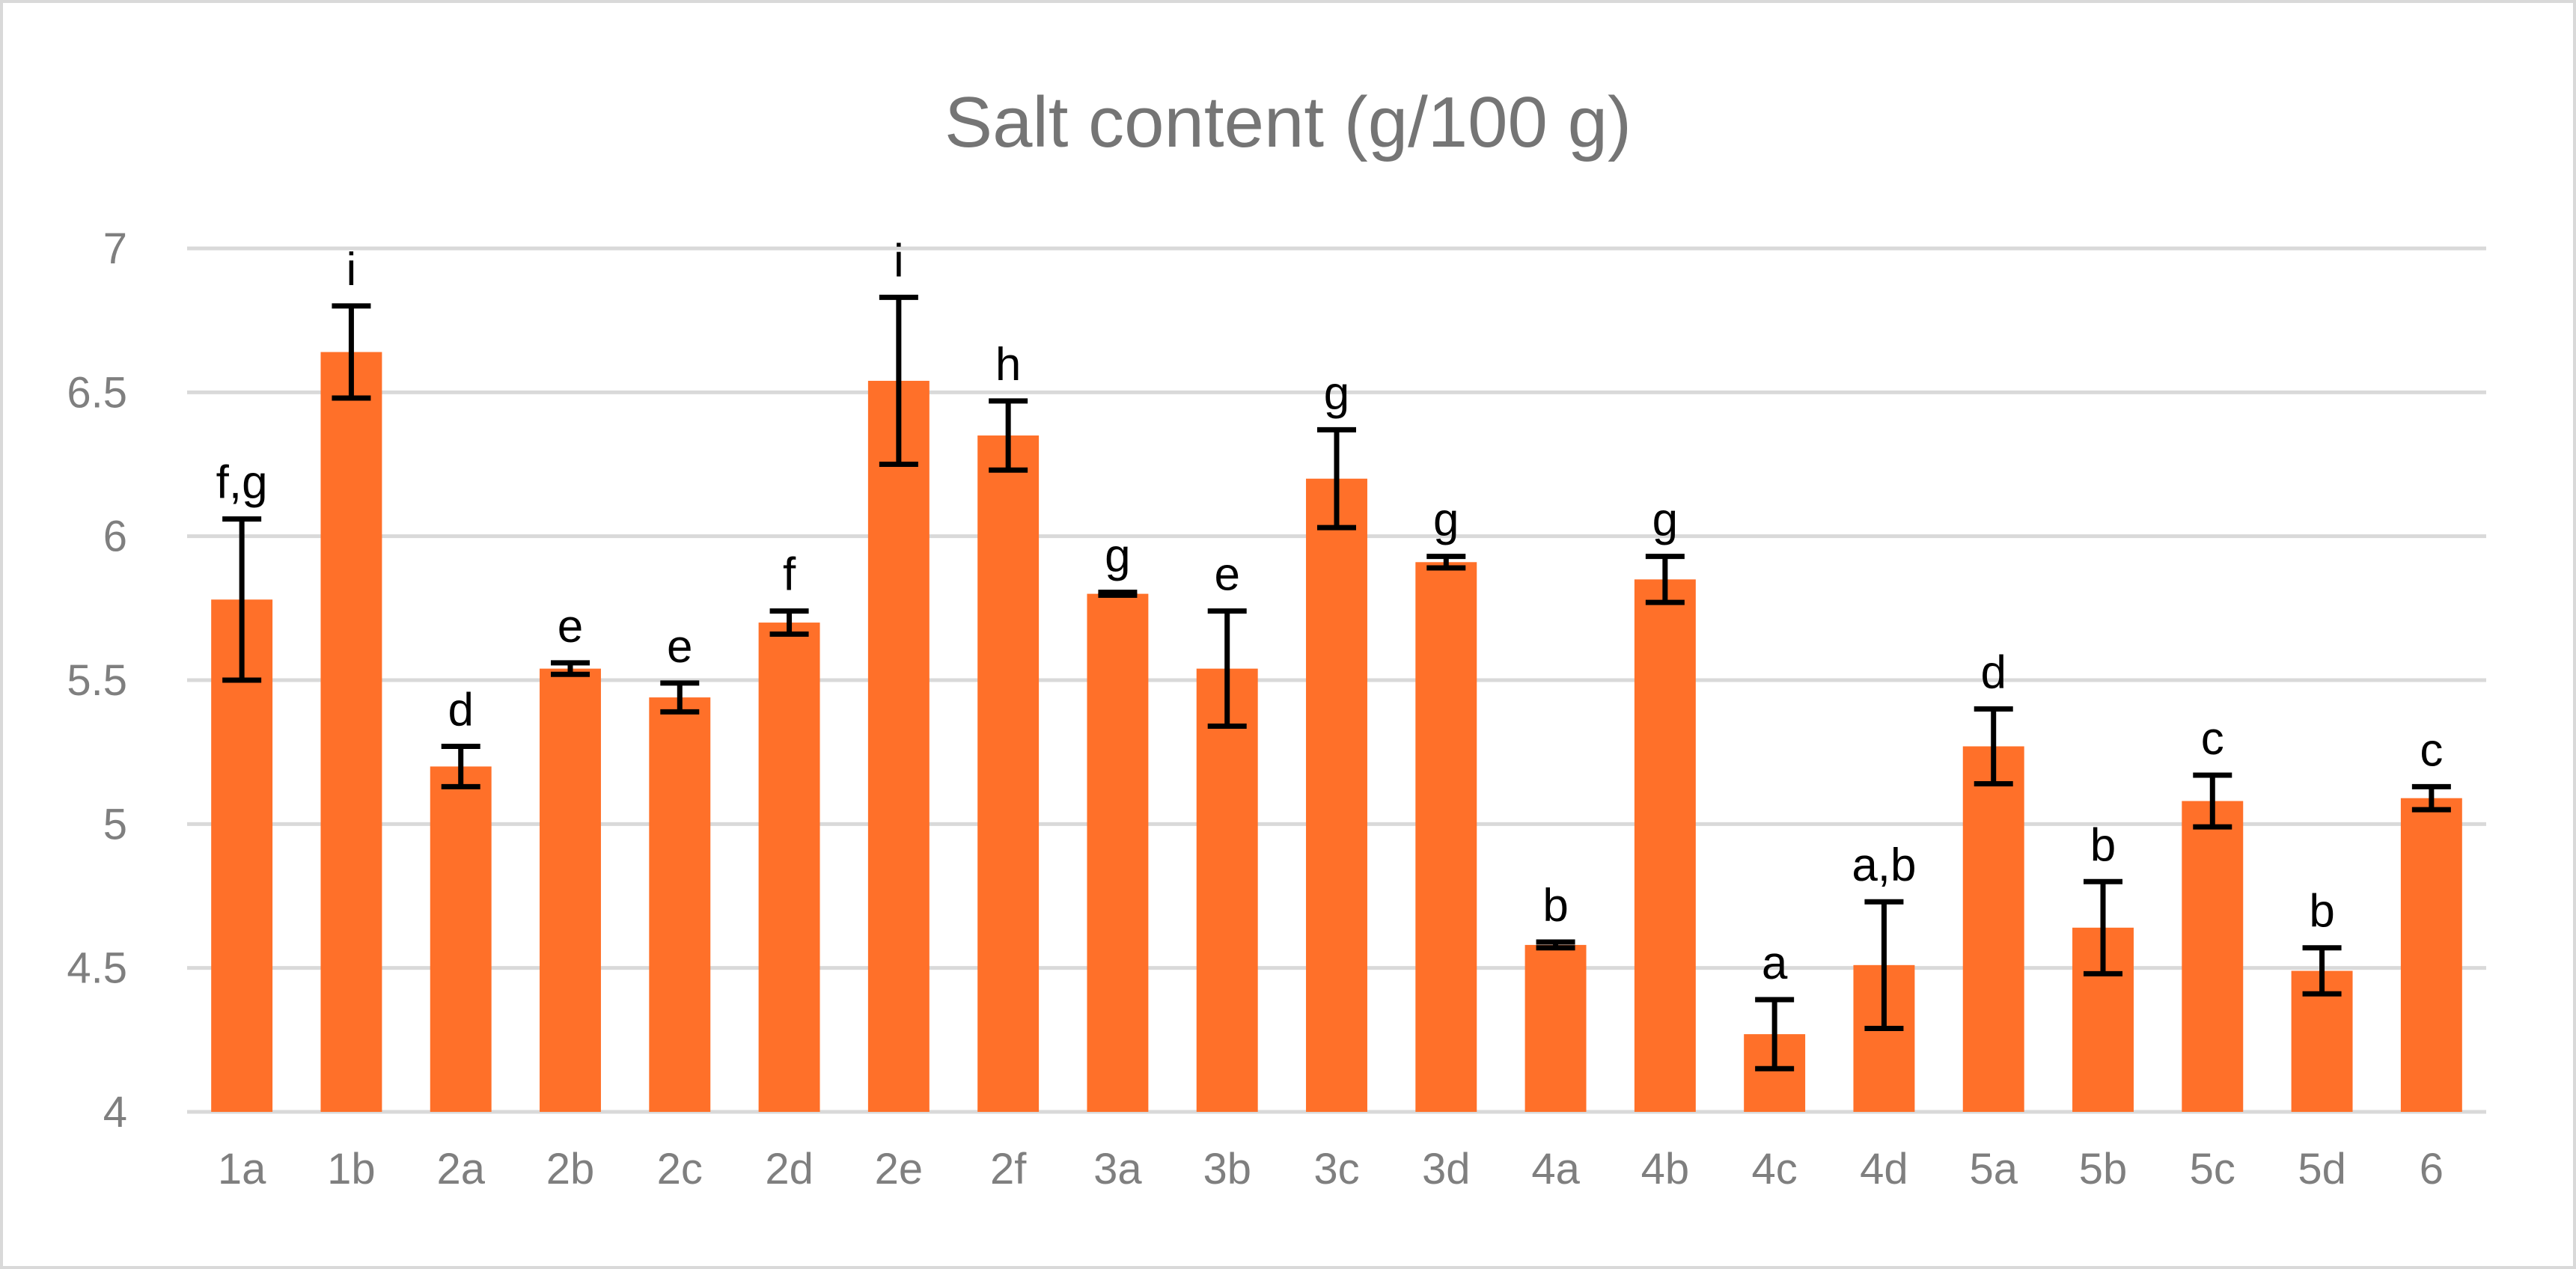 The image size is (2576, 1269). I want to click on error-bar-2a, so click(460, 766).